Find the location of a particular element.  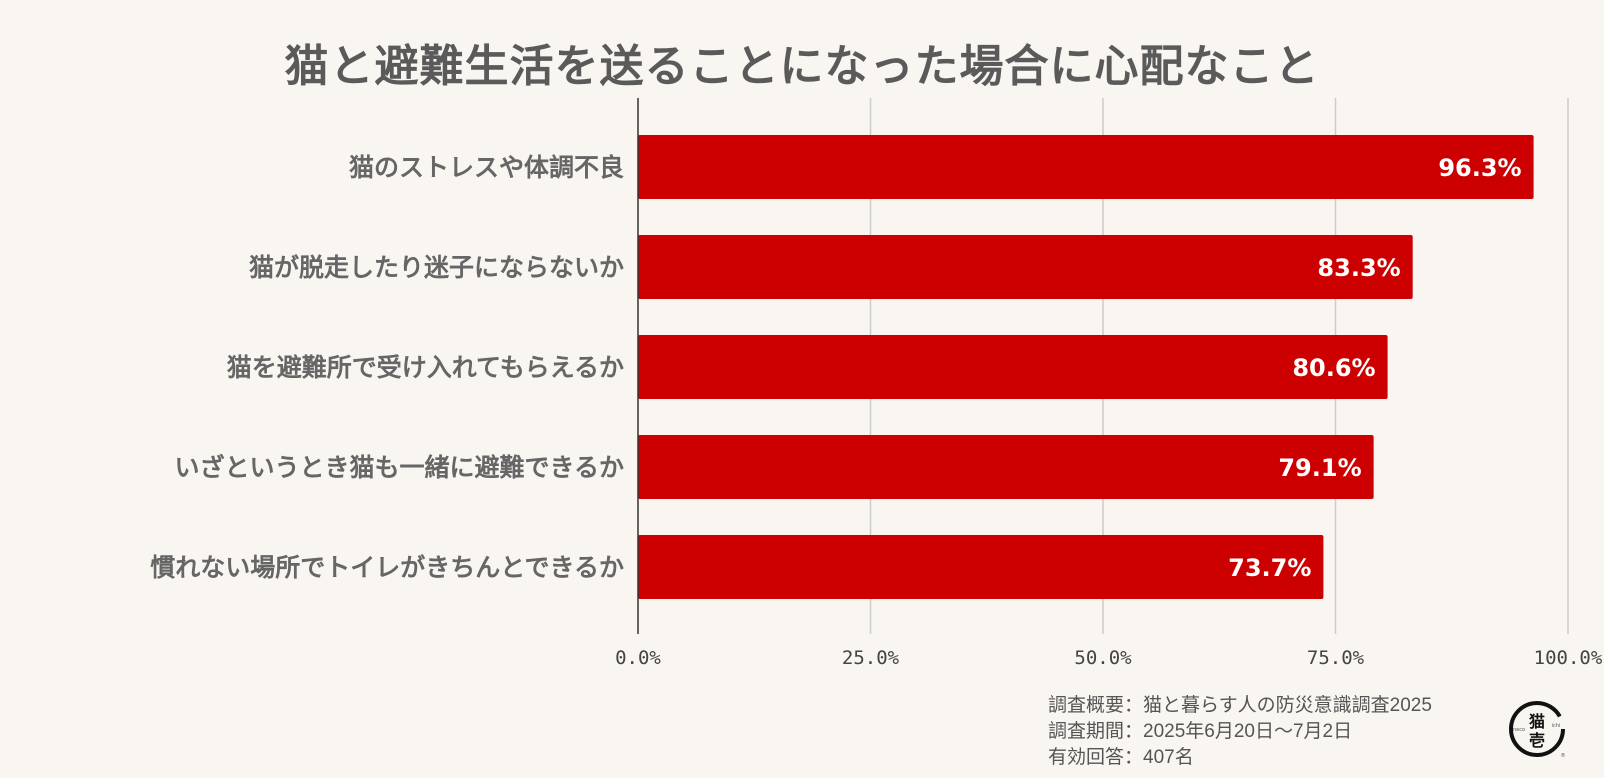

x-tick-label: 100.0% is located at coordinates (1568, 658).